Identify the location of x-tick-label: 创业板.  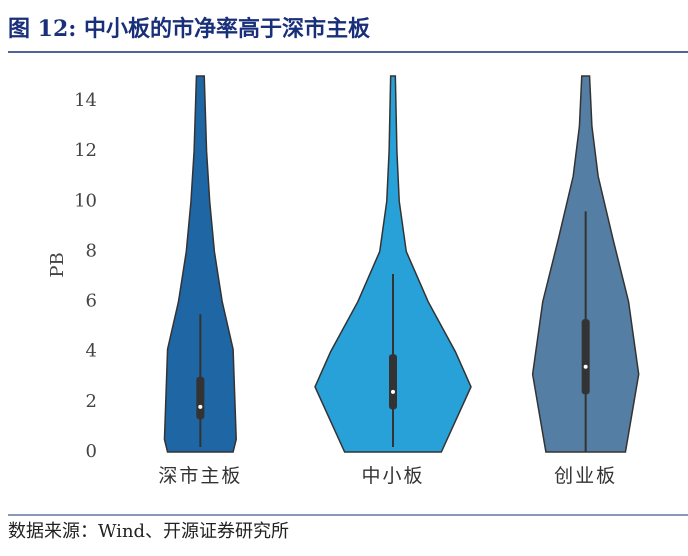
(585, 476).